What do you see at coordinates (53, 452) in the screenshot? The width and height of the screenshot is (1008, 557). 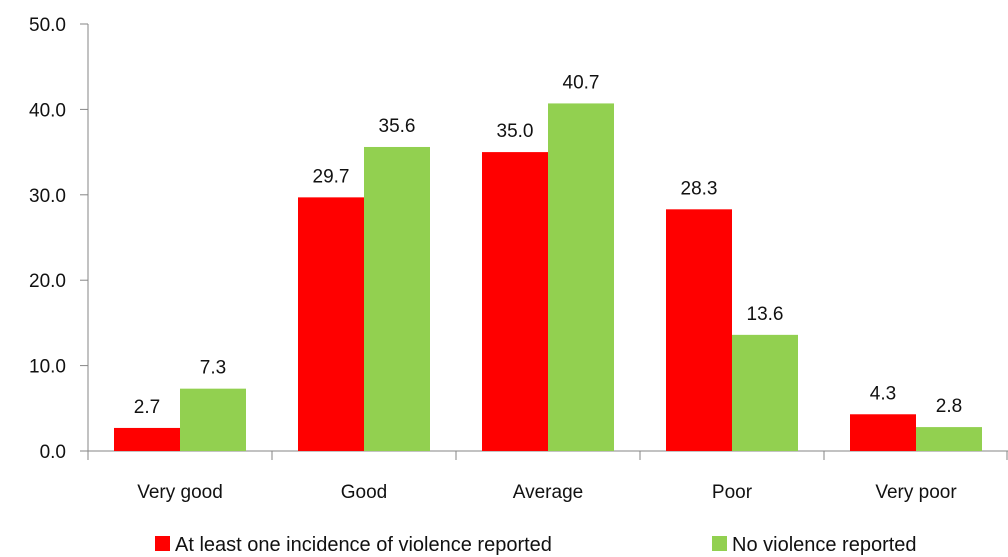 I see `y-tick-label: 0.0` at bounding box center [53, 452].